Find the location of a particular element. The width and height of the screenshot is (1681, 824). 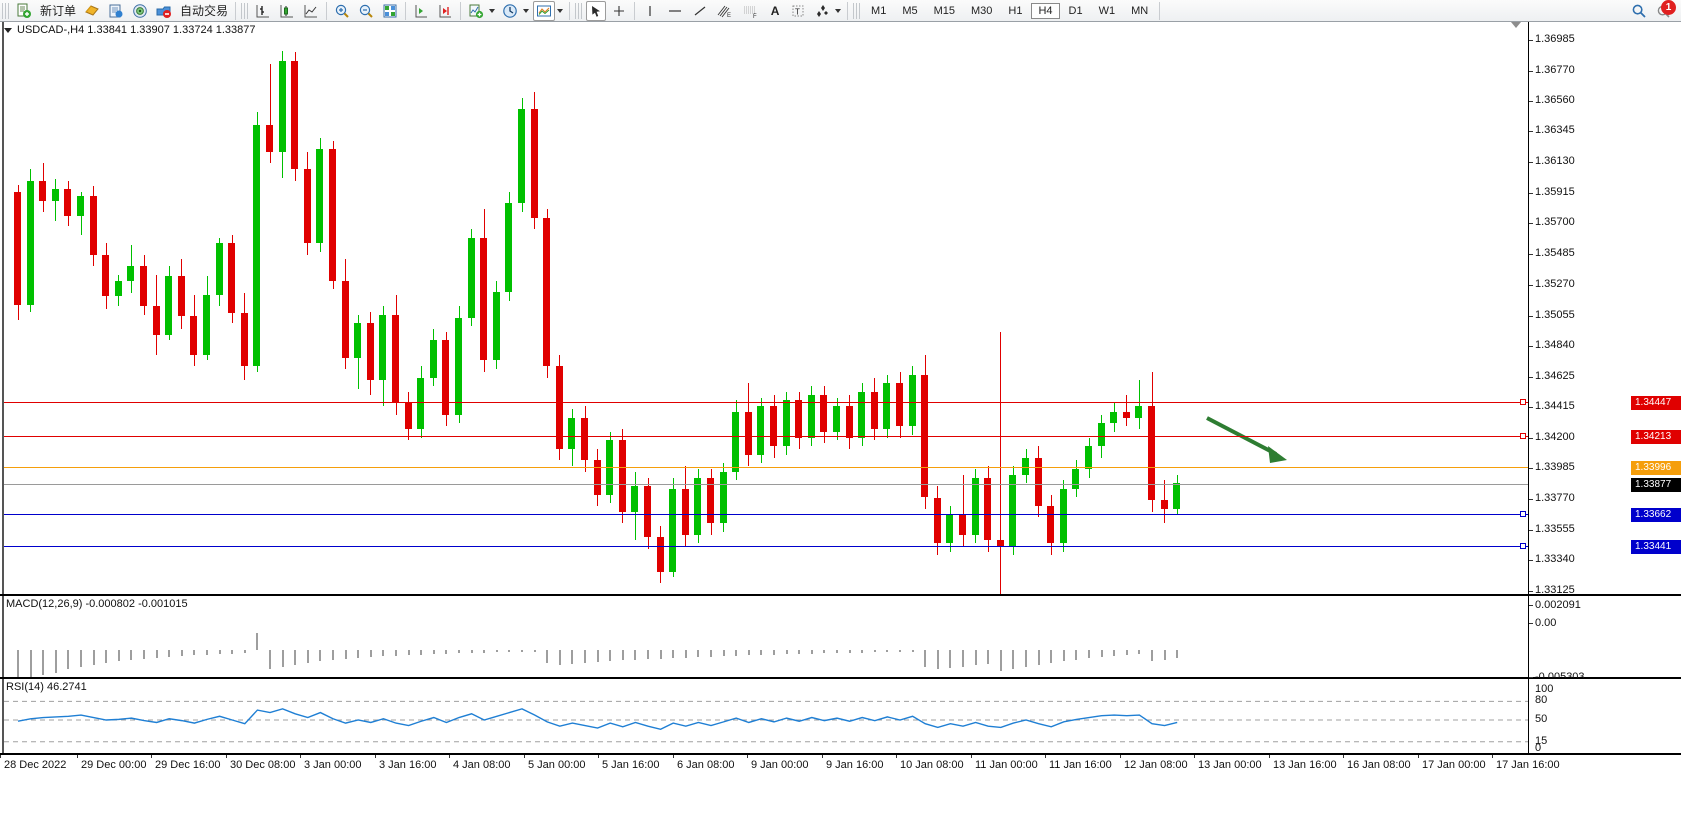

data-window-icon is located at coordinates (116, 11).